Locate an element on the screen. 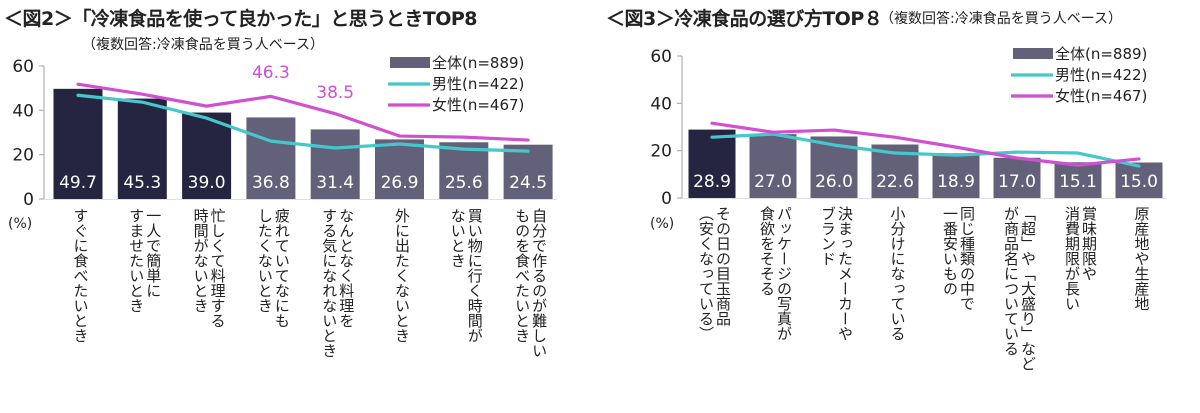 This screenshot has height=413, width=1200. bar-value-label: 27.0 is located at coordinates (773, 182).